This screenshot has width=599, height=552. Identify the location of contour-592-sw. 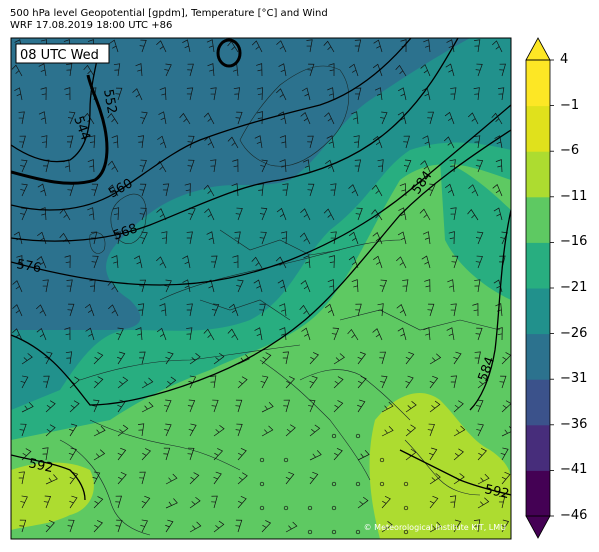
(48, 477).